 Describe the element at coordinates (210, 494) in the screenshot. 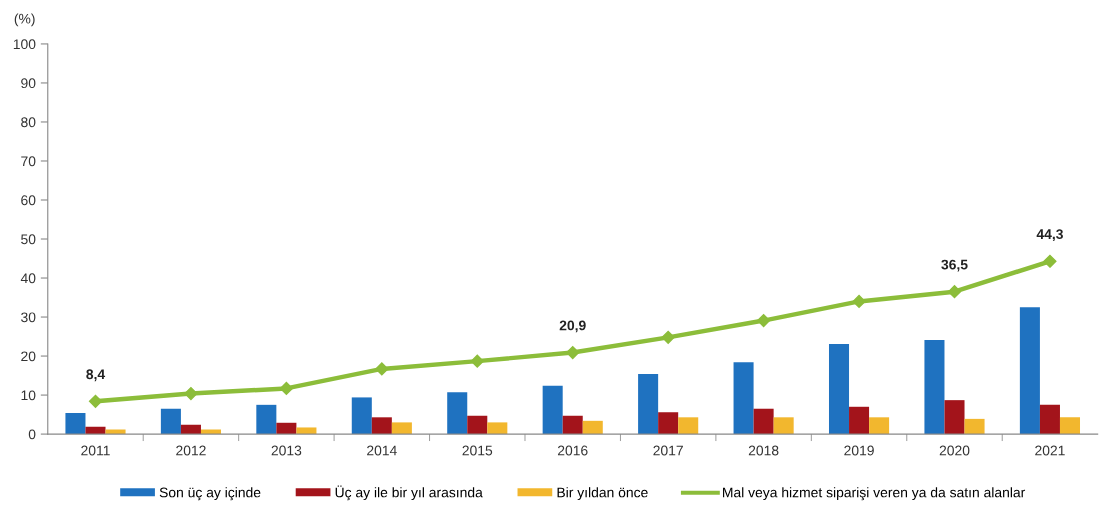

I see `legend-label: Son üç ay içinde` at that location.